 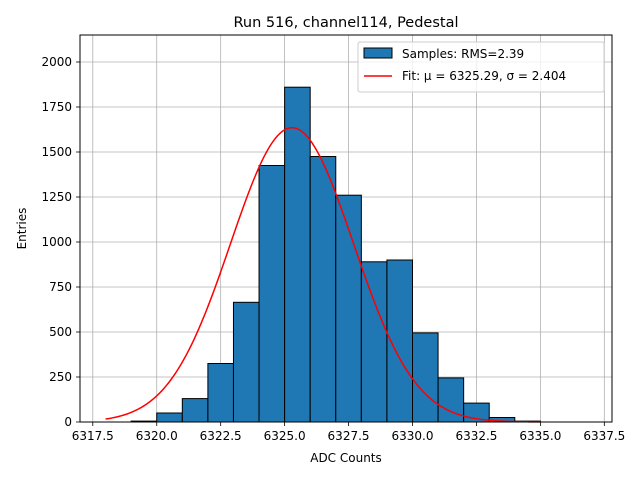 I want to click on x-tick-label-4: 6327.5, so click(x=349, y=436).